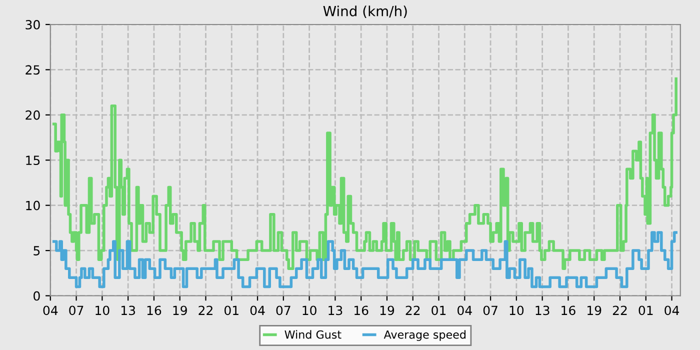  What do you see at coordinates (33, 205) in the screenshot?
I see `y-tick-label: 10` at bounding box center [33, 205].